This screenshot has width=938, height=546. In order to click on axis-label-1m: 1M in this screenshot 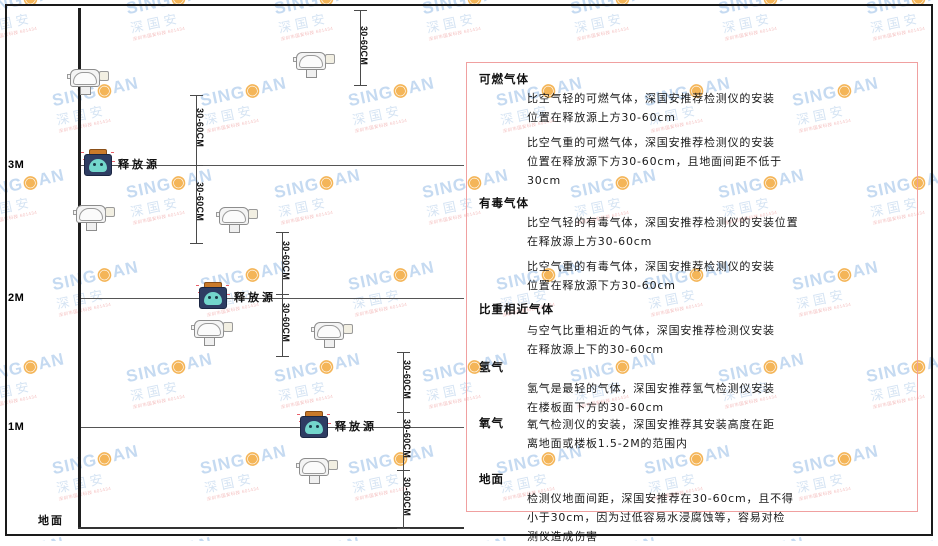, I will do `click(16, 427)`.